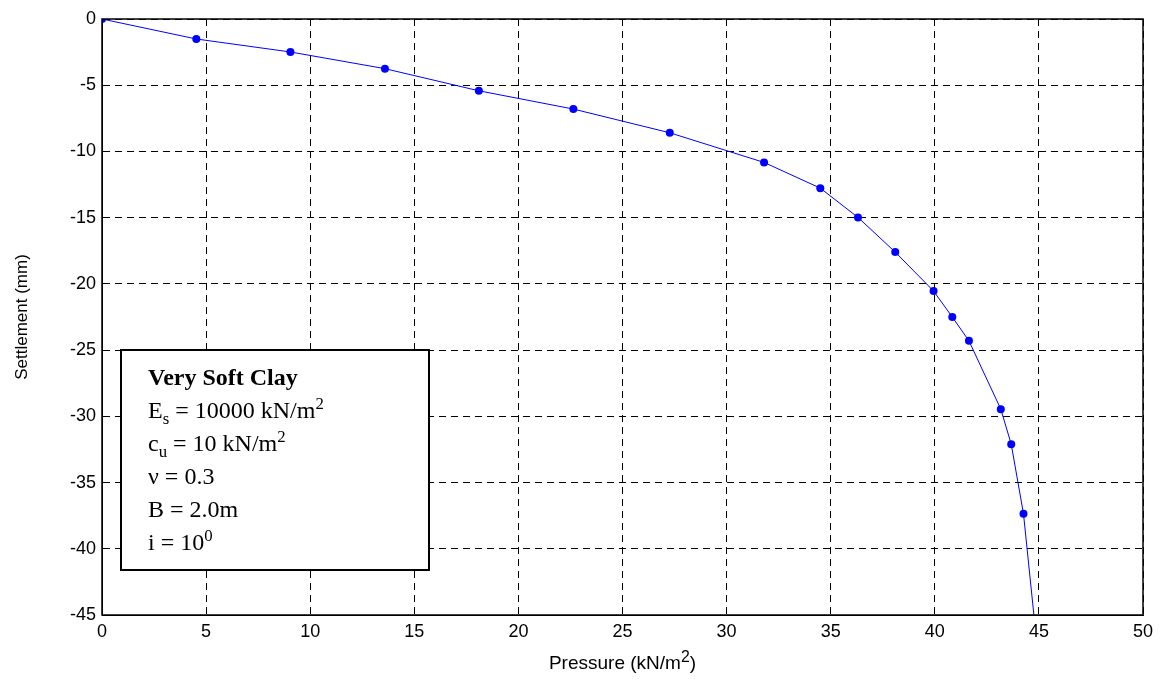  What do you see at coordinates (310, 630) in the screenshot?
I see `x-tick-label: 10` at bounding box center [310, 630].